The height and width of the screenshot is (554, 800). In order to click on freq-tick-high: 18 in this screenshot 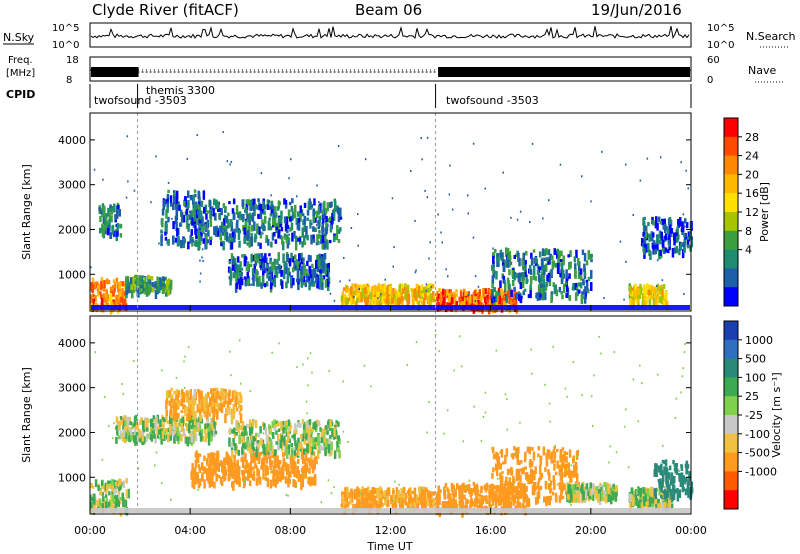, I will do `click(72, 60)`.